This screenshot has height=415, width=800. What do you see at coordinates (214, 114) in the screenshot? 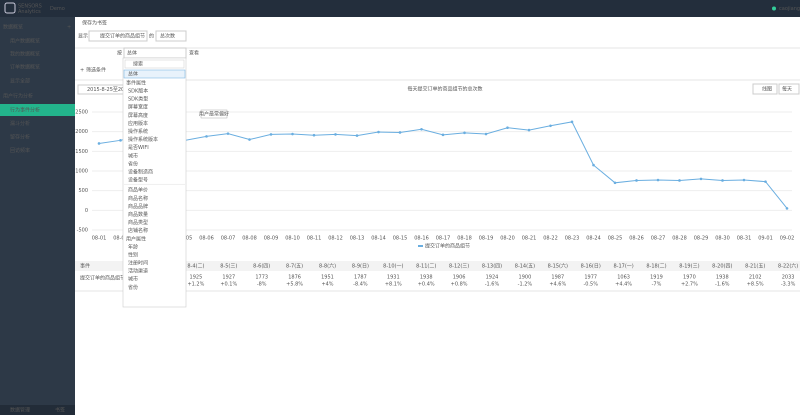
I see `annotation-box` at bounding box center [214, 114].